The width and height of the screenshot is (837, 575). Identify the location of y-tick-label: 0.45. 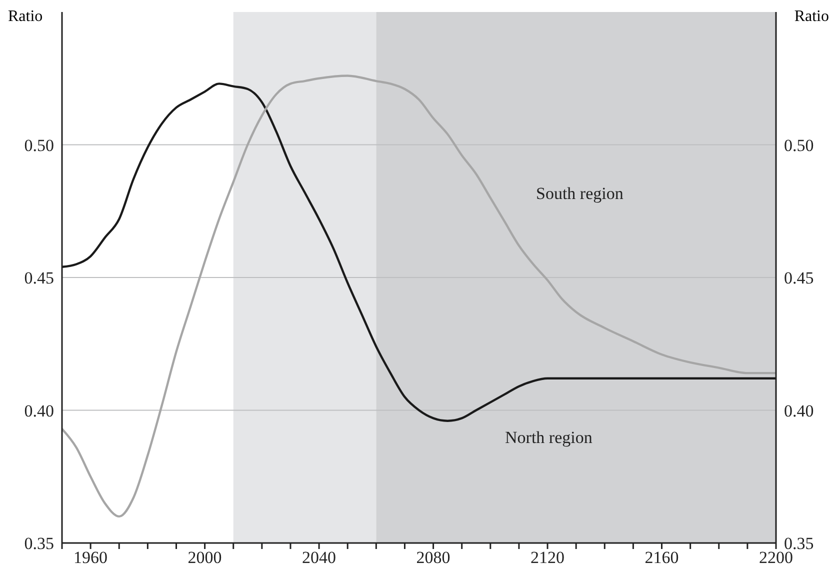
(39, 278).